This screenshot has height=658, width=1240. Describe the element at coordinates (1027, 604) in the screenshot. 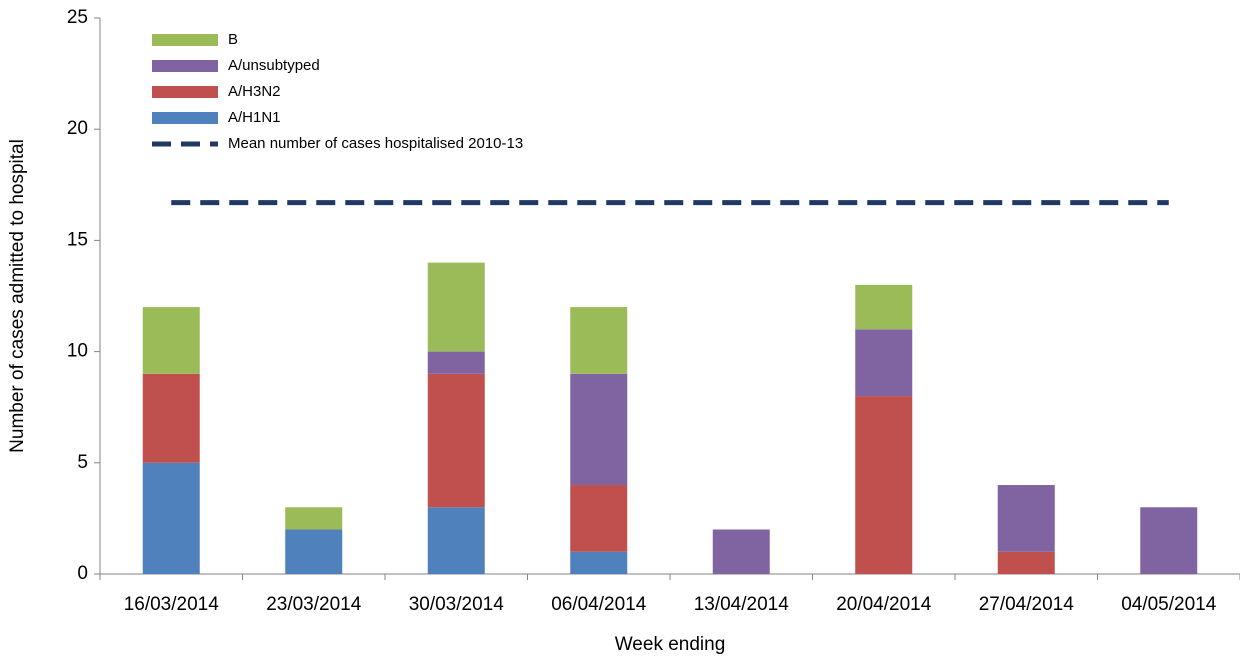

I see `x-tick-label: 27/04/2014` at that location.